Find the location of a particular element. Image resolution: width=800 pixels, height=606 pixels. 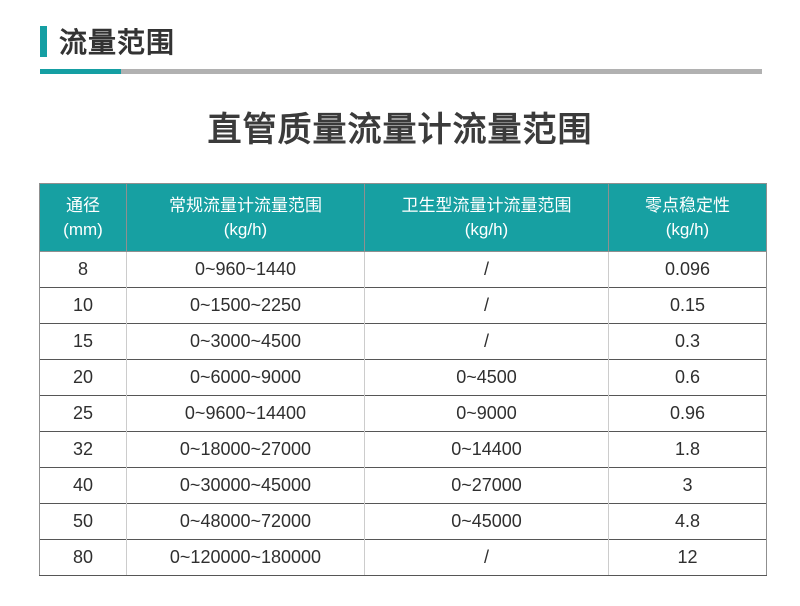

table-row: 25 0~9600~14400 0~9000 0.96 is located at coordinates (403, 413).